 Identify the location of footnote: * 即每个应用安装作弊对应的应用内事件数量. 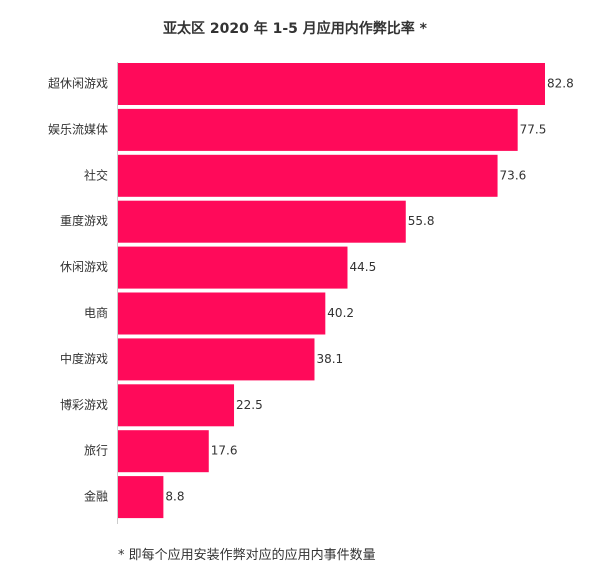
(247, 555).